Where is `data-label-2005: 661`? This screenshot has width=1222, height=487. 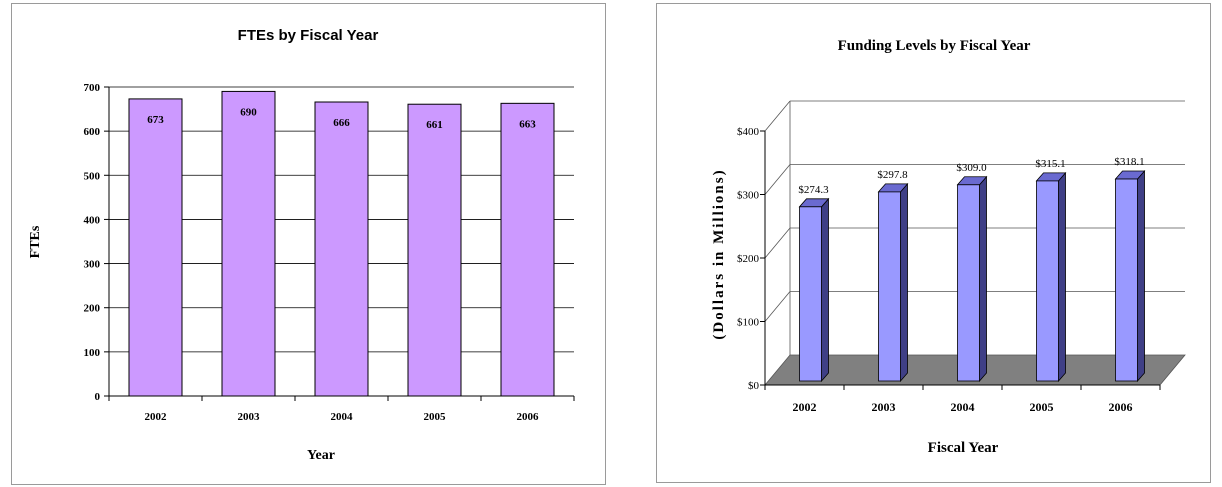 data-label-2005: 661 is located at coordinates (434, 125).